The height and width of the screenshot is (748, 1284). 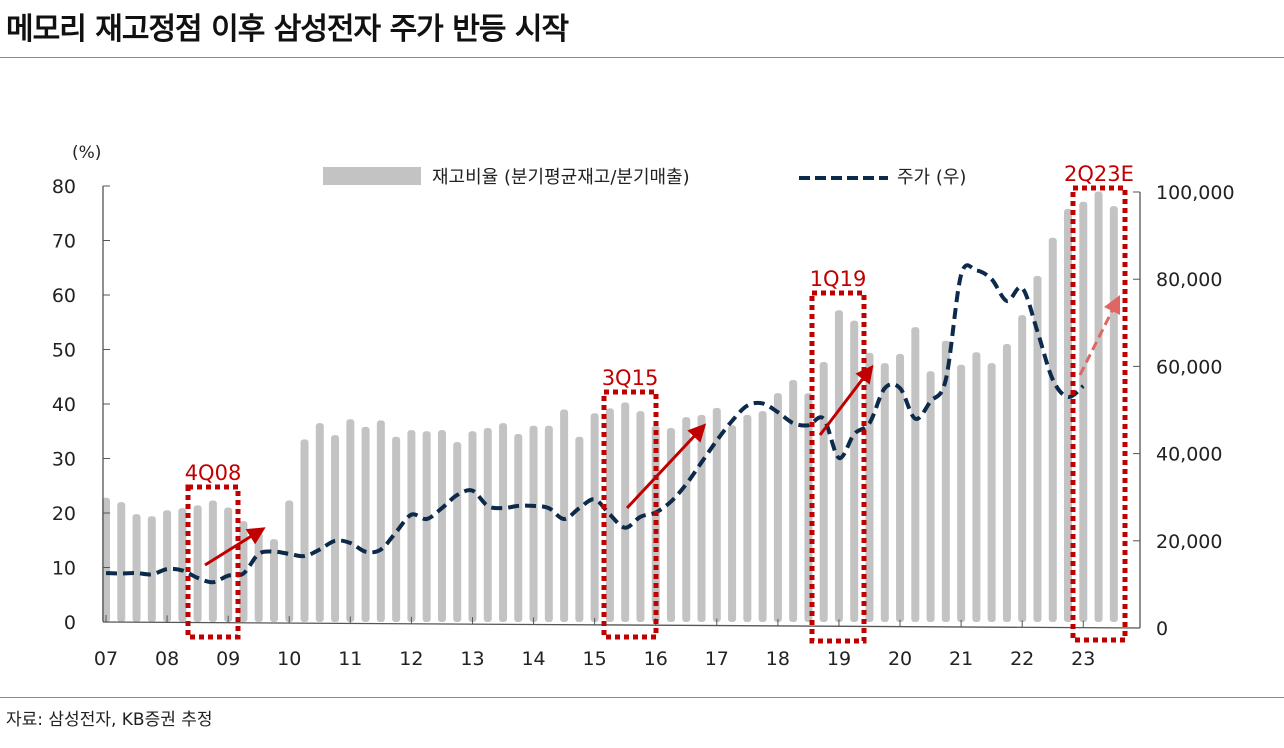 What do you see at coordinates (64, 569) in the screenshot?
I see `left-tick-label: 10` at bounding box center [64, 569].